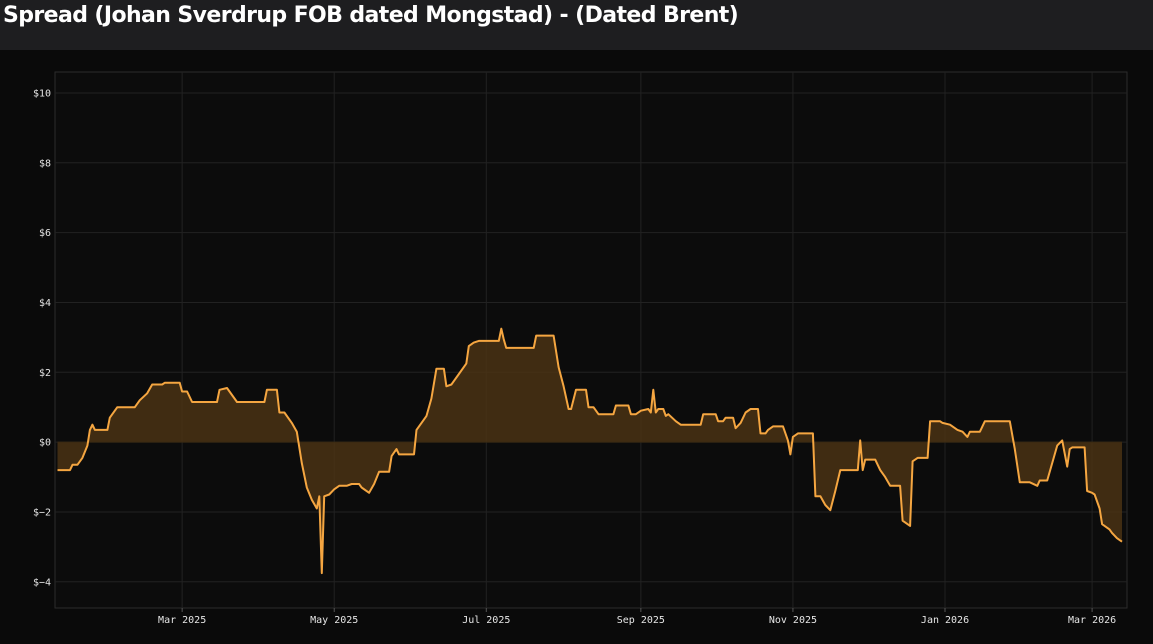  Describe the element at coordinates (793, 620) in the screenshot. I see `x-tick-label: Nov 2025` at that location.